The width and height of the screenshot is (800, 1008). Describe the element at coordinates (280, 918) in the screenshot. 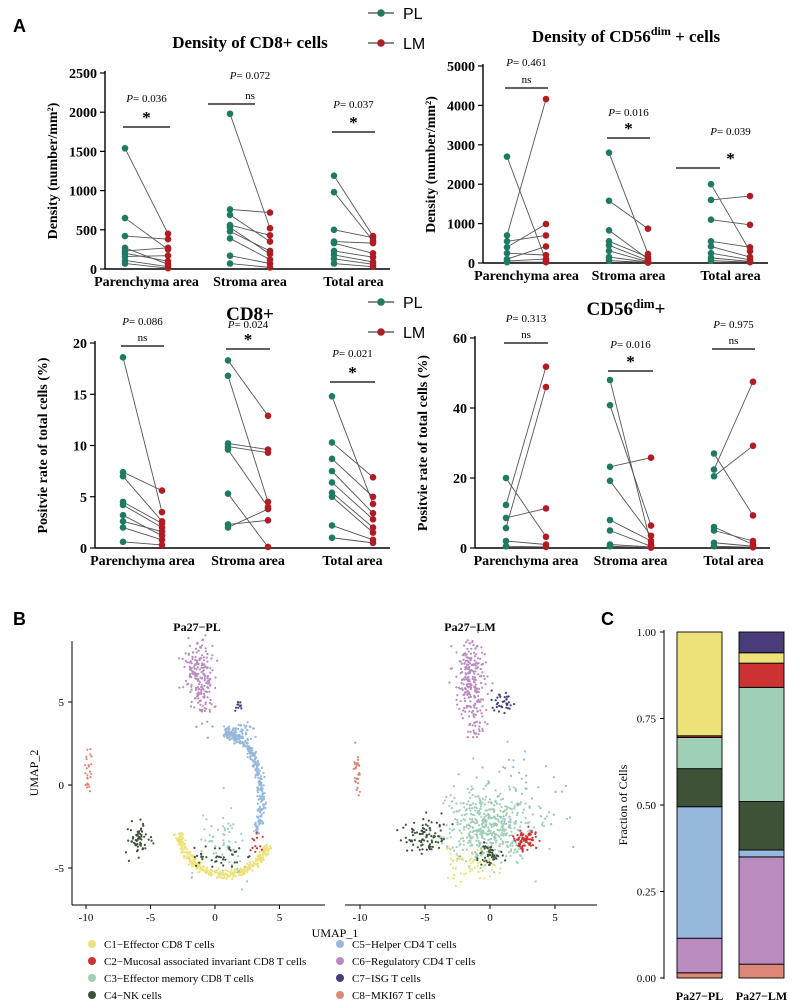

I see `umap-x-tick-label: 5` at that location.